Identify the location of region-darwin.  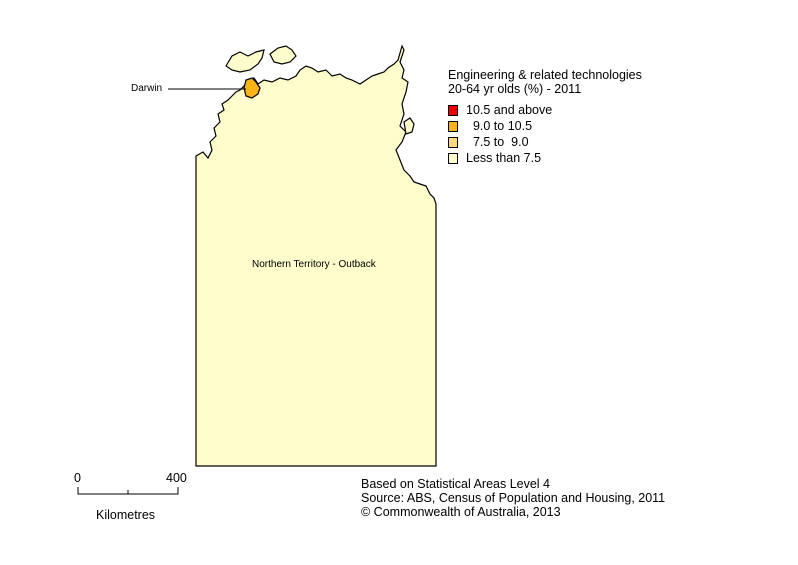
(252, 88).